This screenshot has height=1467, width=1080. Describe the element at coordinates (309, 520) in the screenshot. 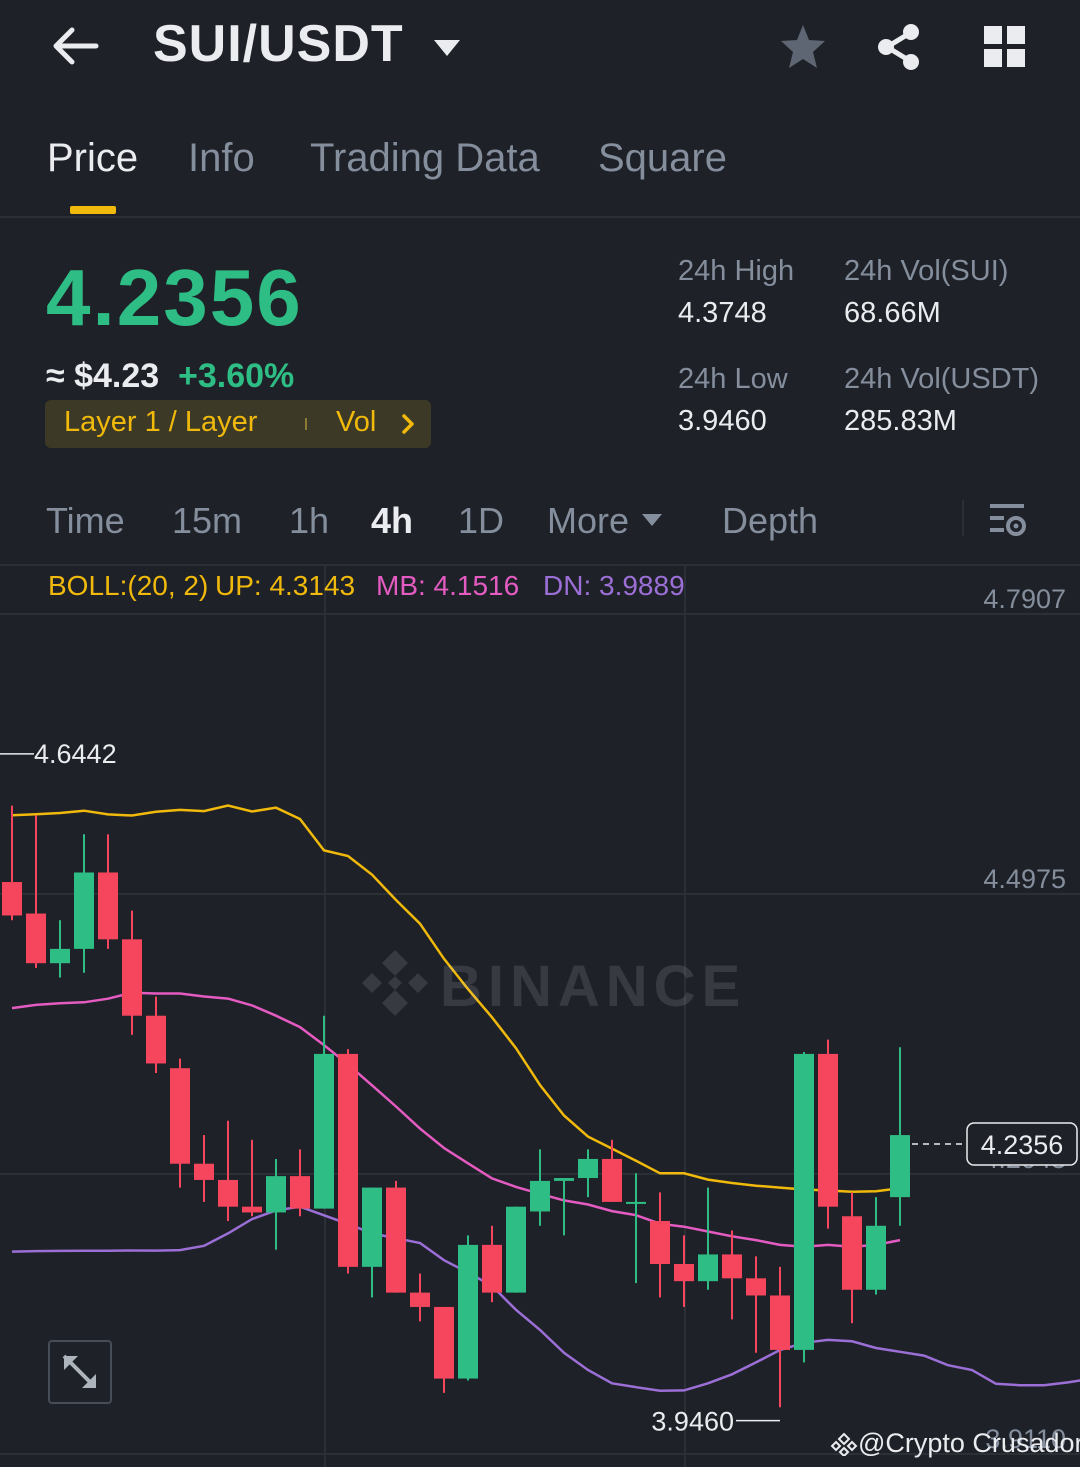

I see `interval-1h: 1h` at that location.